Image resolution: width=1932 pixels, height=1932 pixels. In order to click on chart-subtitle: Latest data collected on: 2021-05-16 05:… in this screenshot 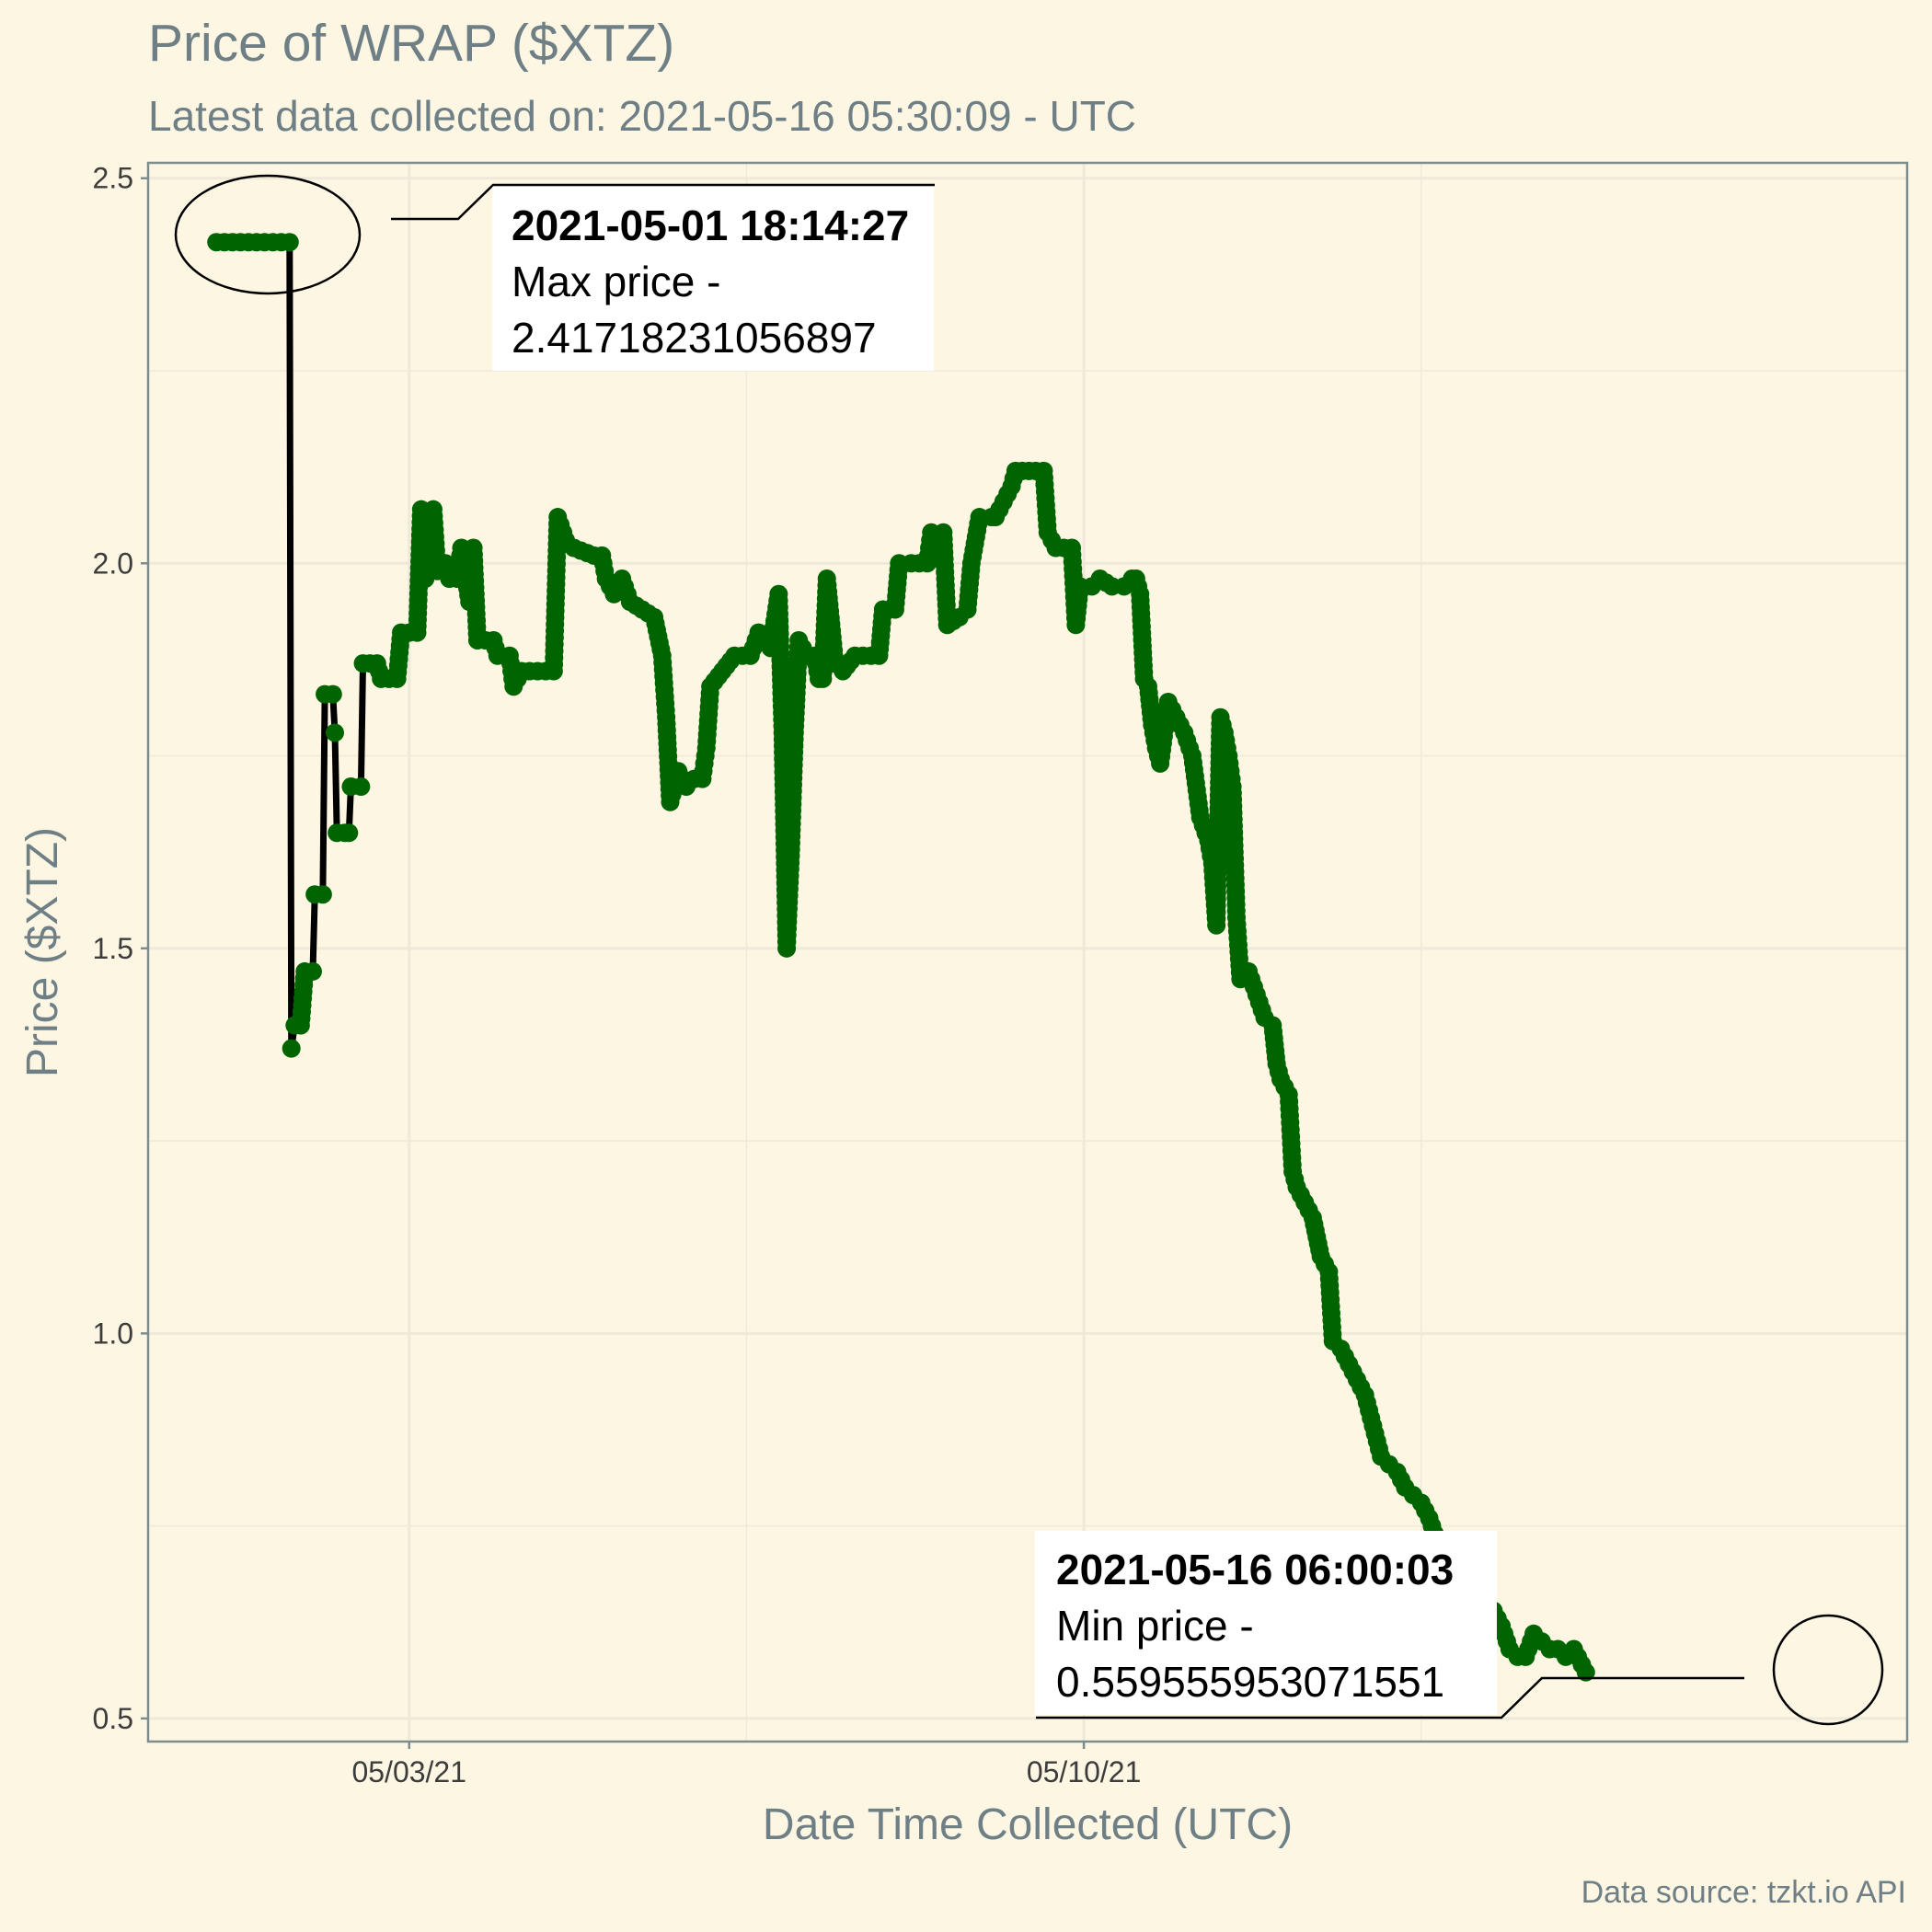, I will do `click(642, 116)`.